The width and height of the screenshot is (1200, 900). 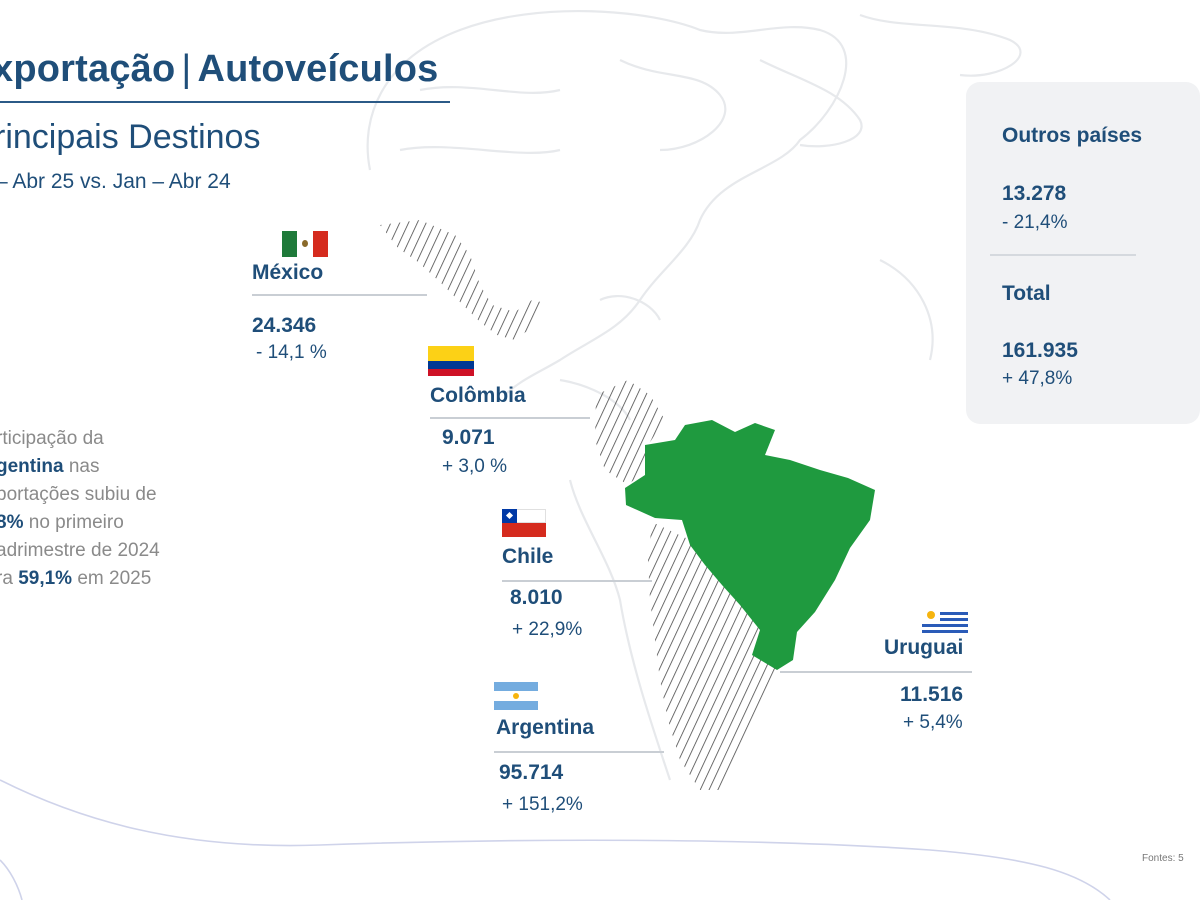 I want to click on chile-divider, so click(x=577, y=581).